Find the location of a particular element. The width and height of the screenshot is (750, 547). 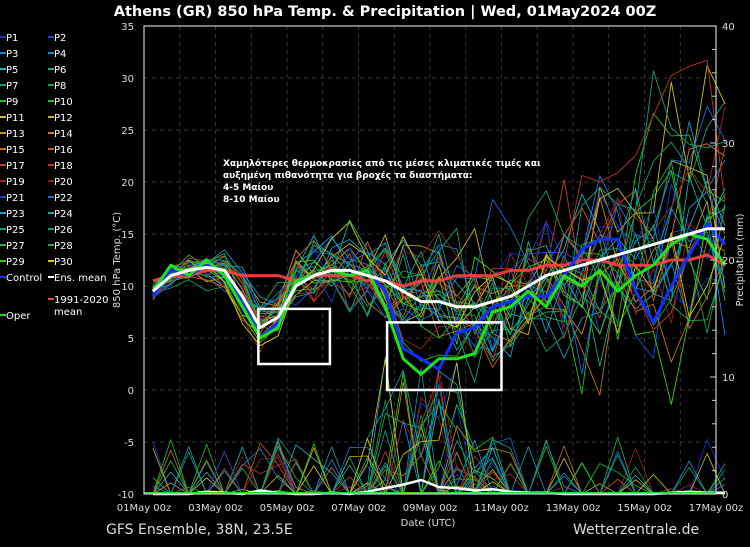

legend-item-P22: P22 is located at coordinates (63, 198).